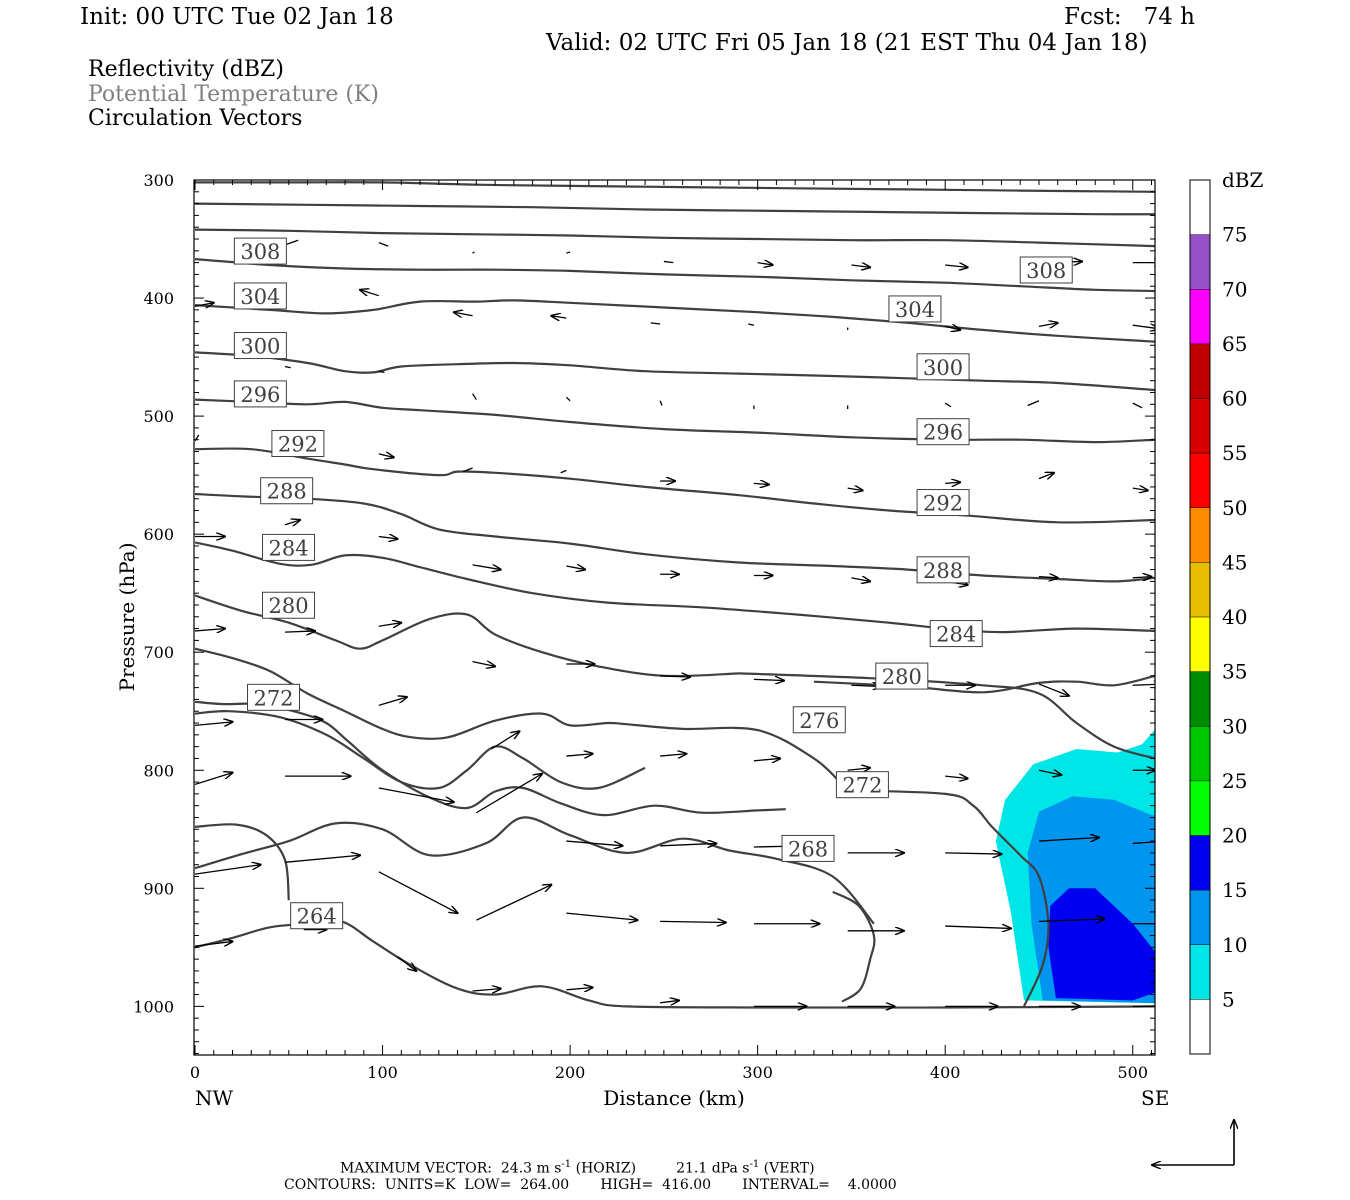 The height and width of the screenshot is (1200, 1350). I want to click on legend-reflectivity: Reflectivity (dBZ), so click(186, 69).